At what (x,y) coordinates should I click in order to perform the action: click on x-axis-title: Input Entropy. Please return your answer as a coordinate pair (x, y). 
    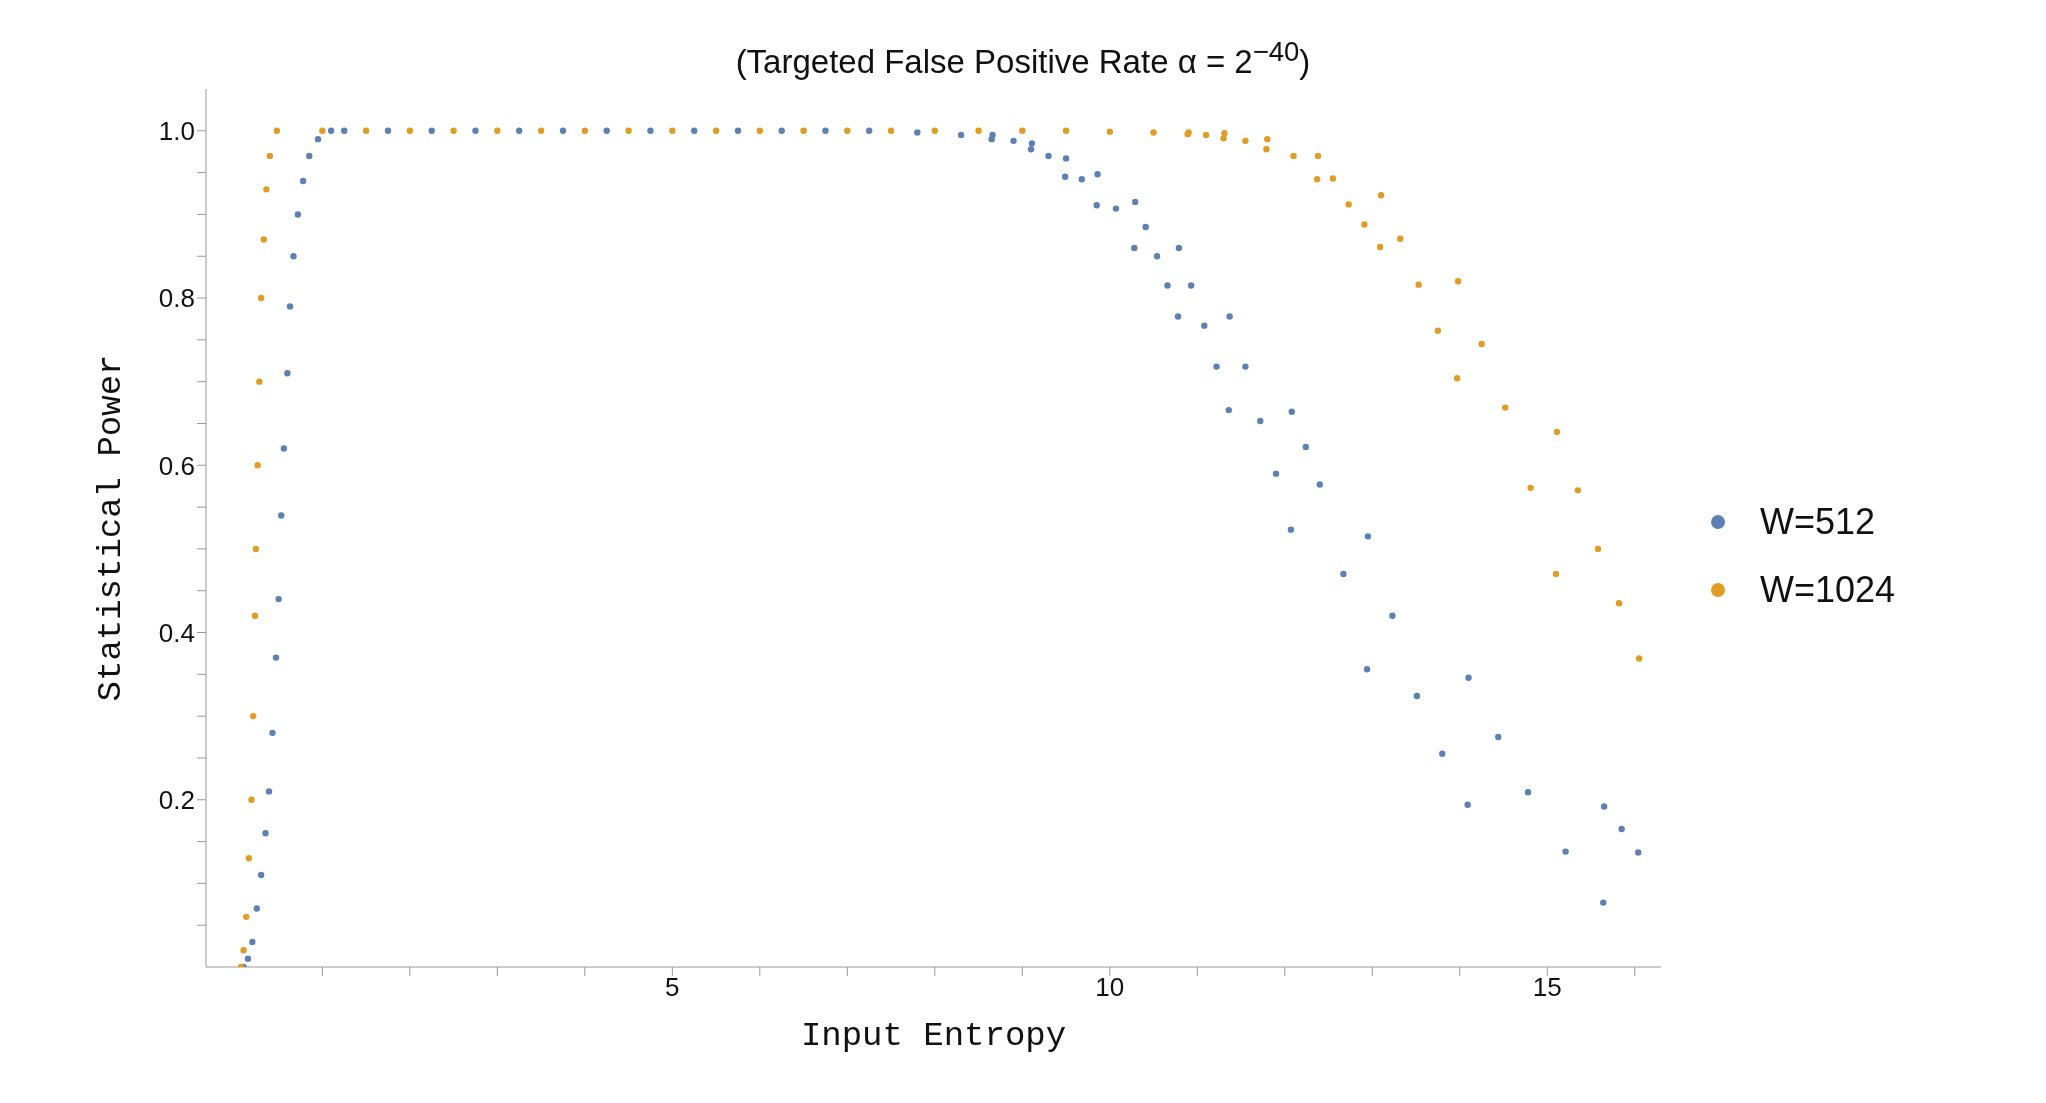
    Looking at the image, I should click on (933, 1036).